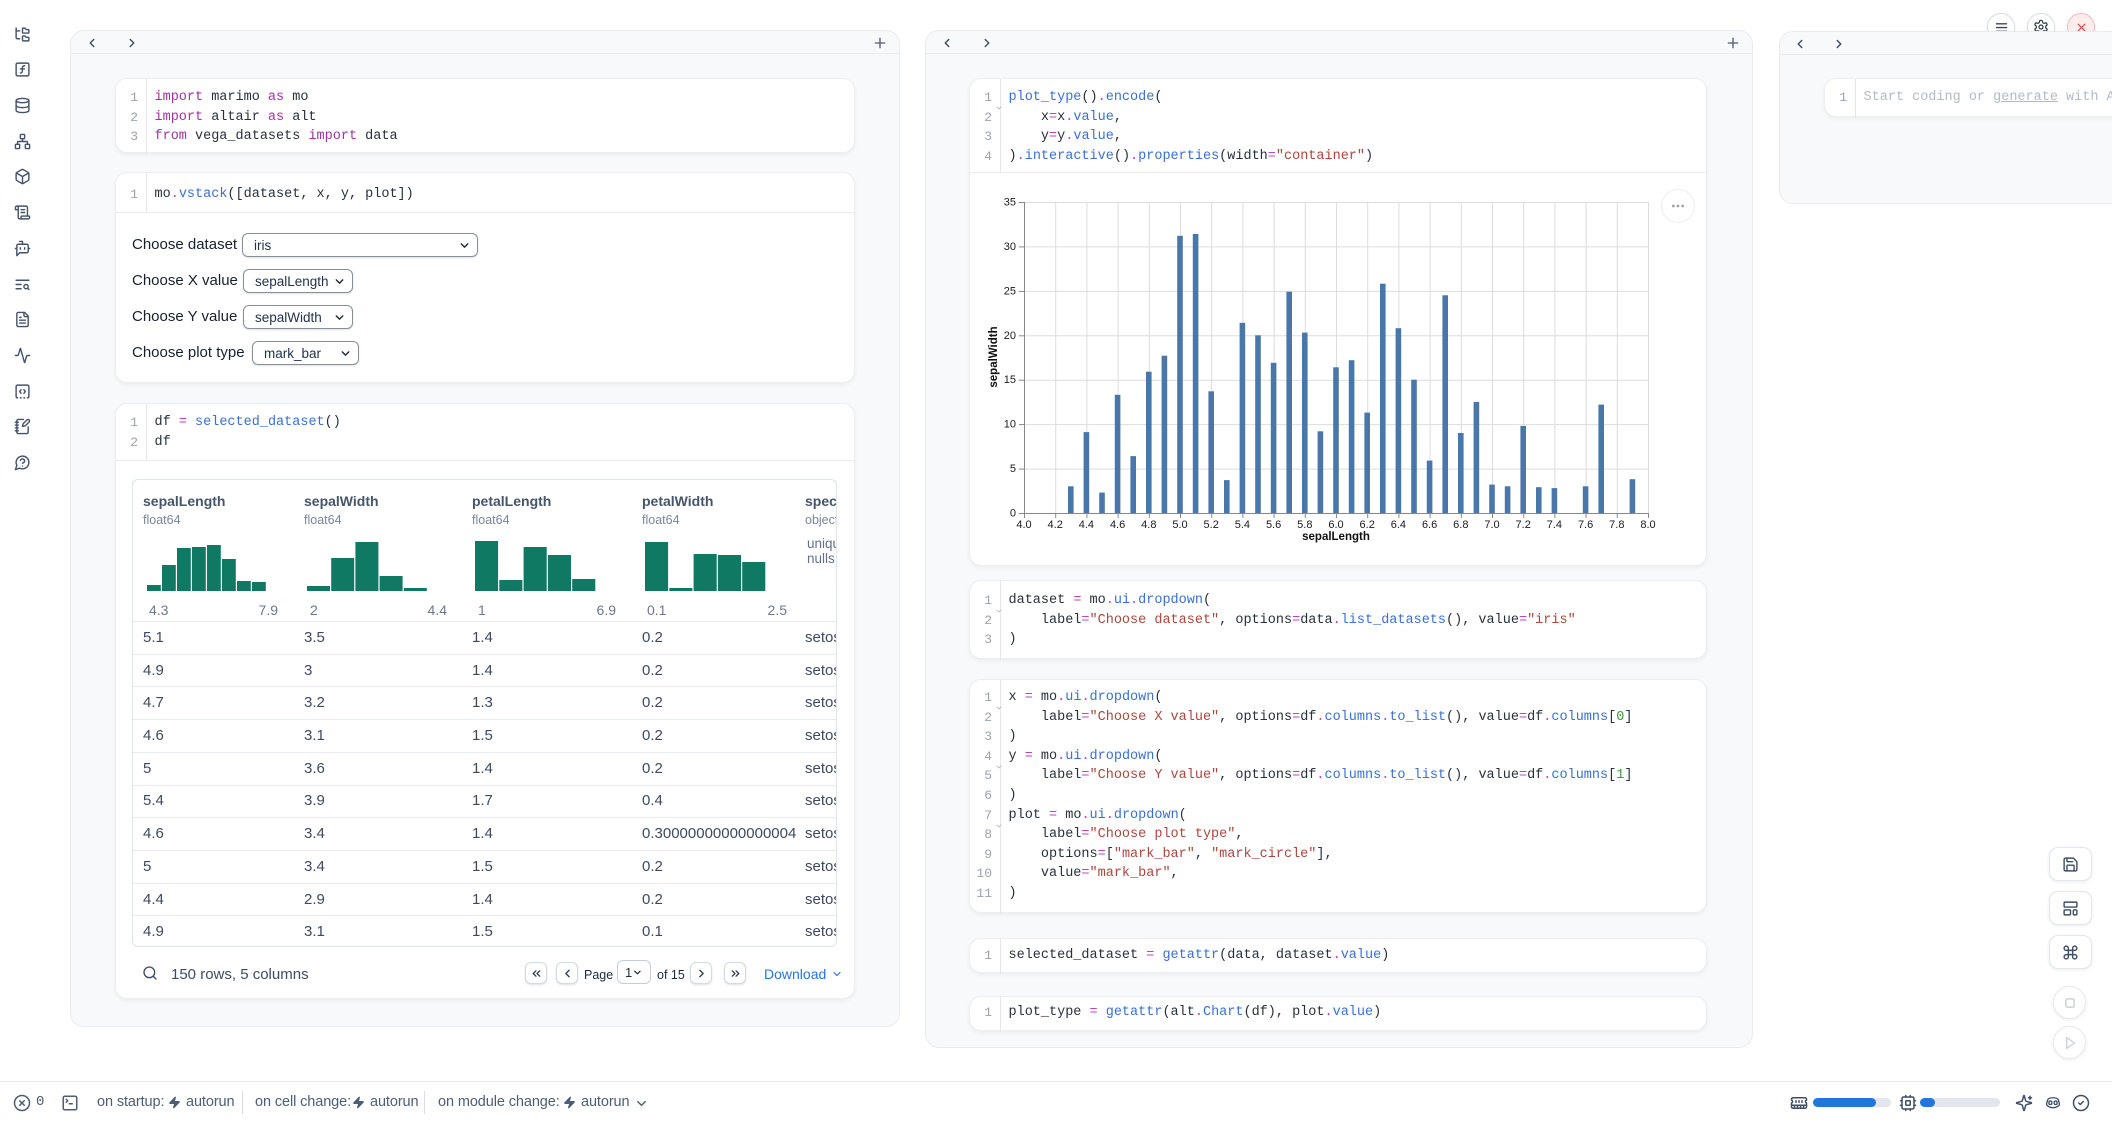 The height and width of the screenshot is (1122, 2112). I want to click on svg-text: 6.8, so click(1460, 525).